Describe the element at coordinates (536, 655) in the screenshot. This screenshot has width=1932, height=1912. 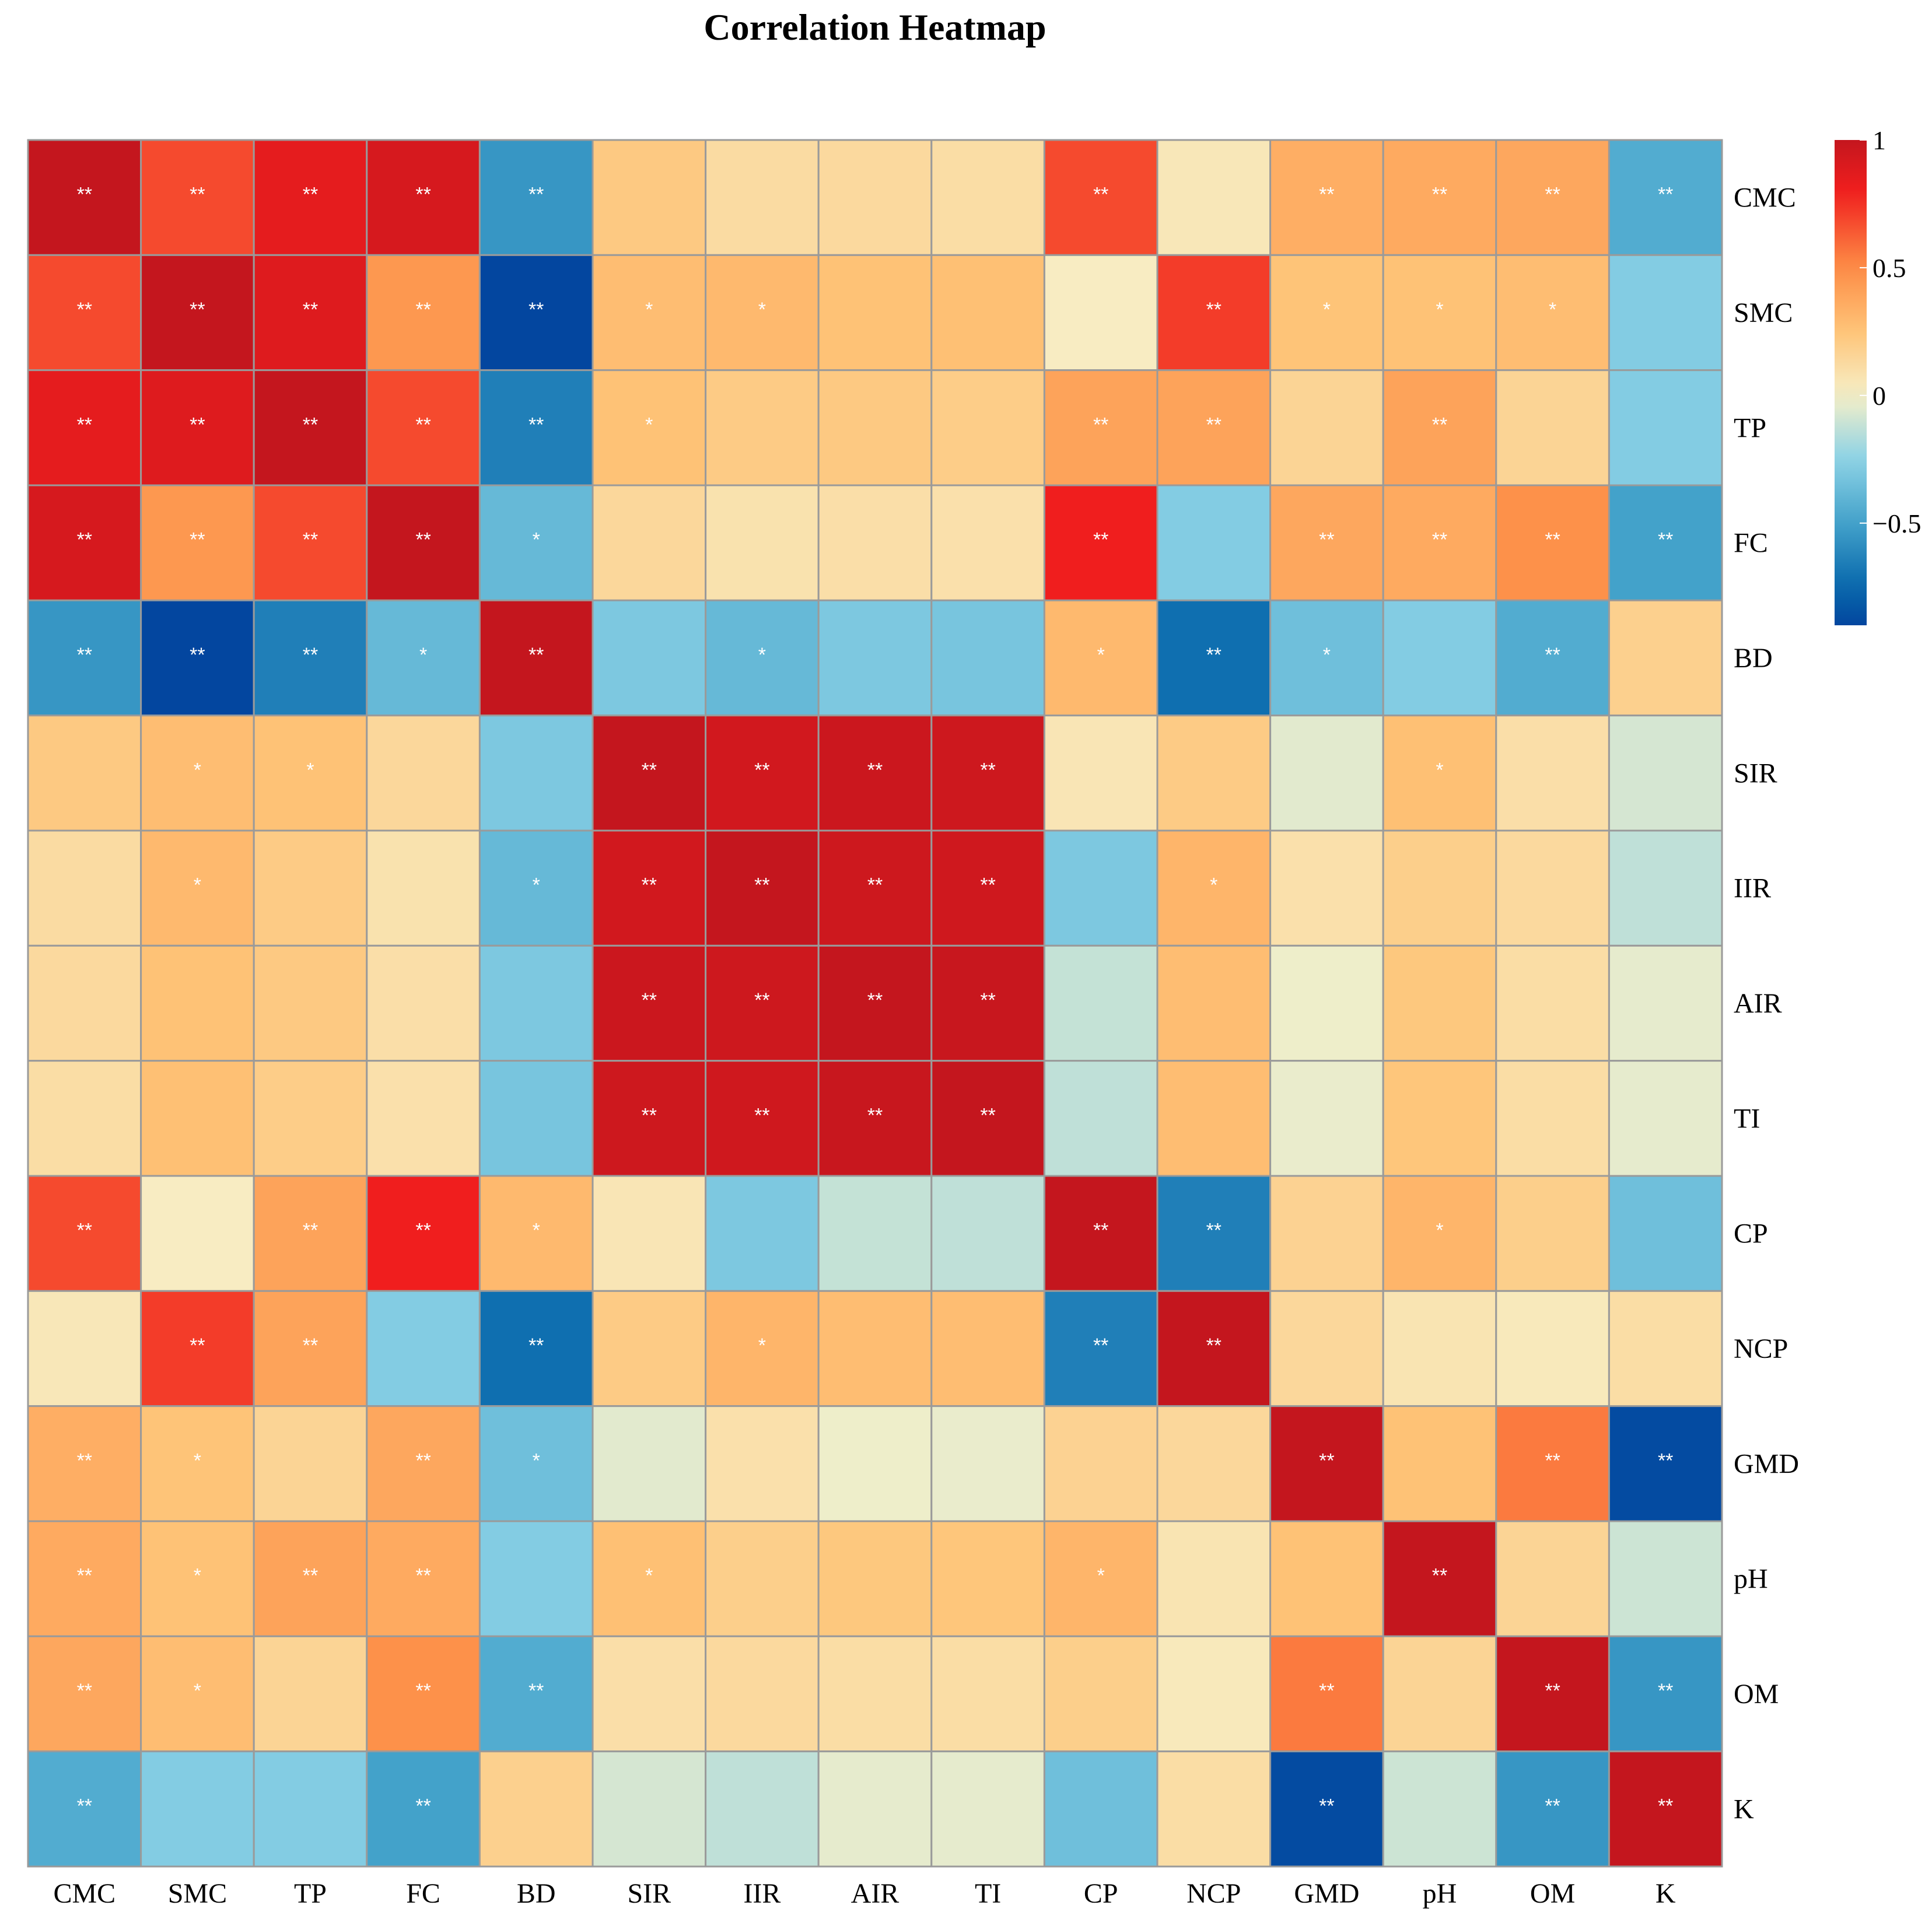
I see `significance-label-BD-BD: **` at that location.